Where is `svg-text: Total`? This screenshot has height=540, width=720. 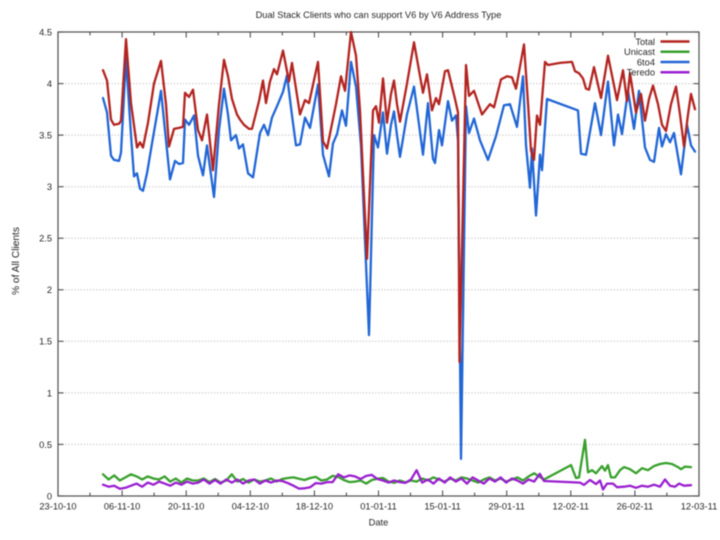
svg-text: Total is located at coordinates (645, 42).